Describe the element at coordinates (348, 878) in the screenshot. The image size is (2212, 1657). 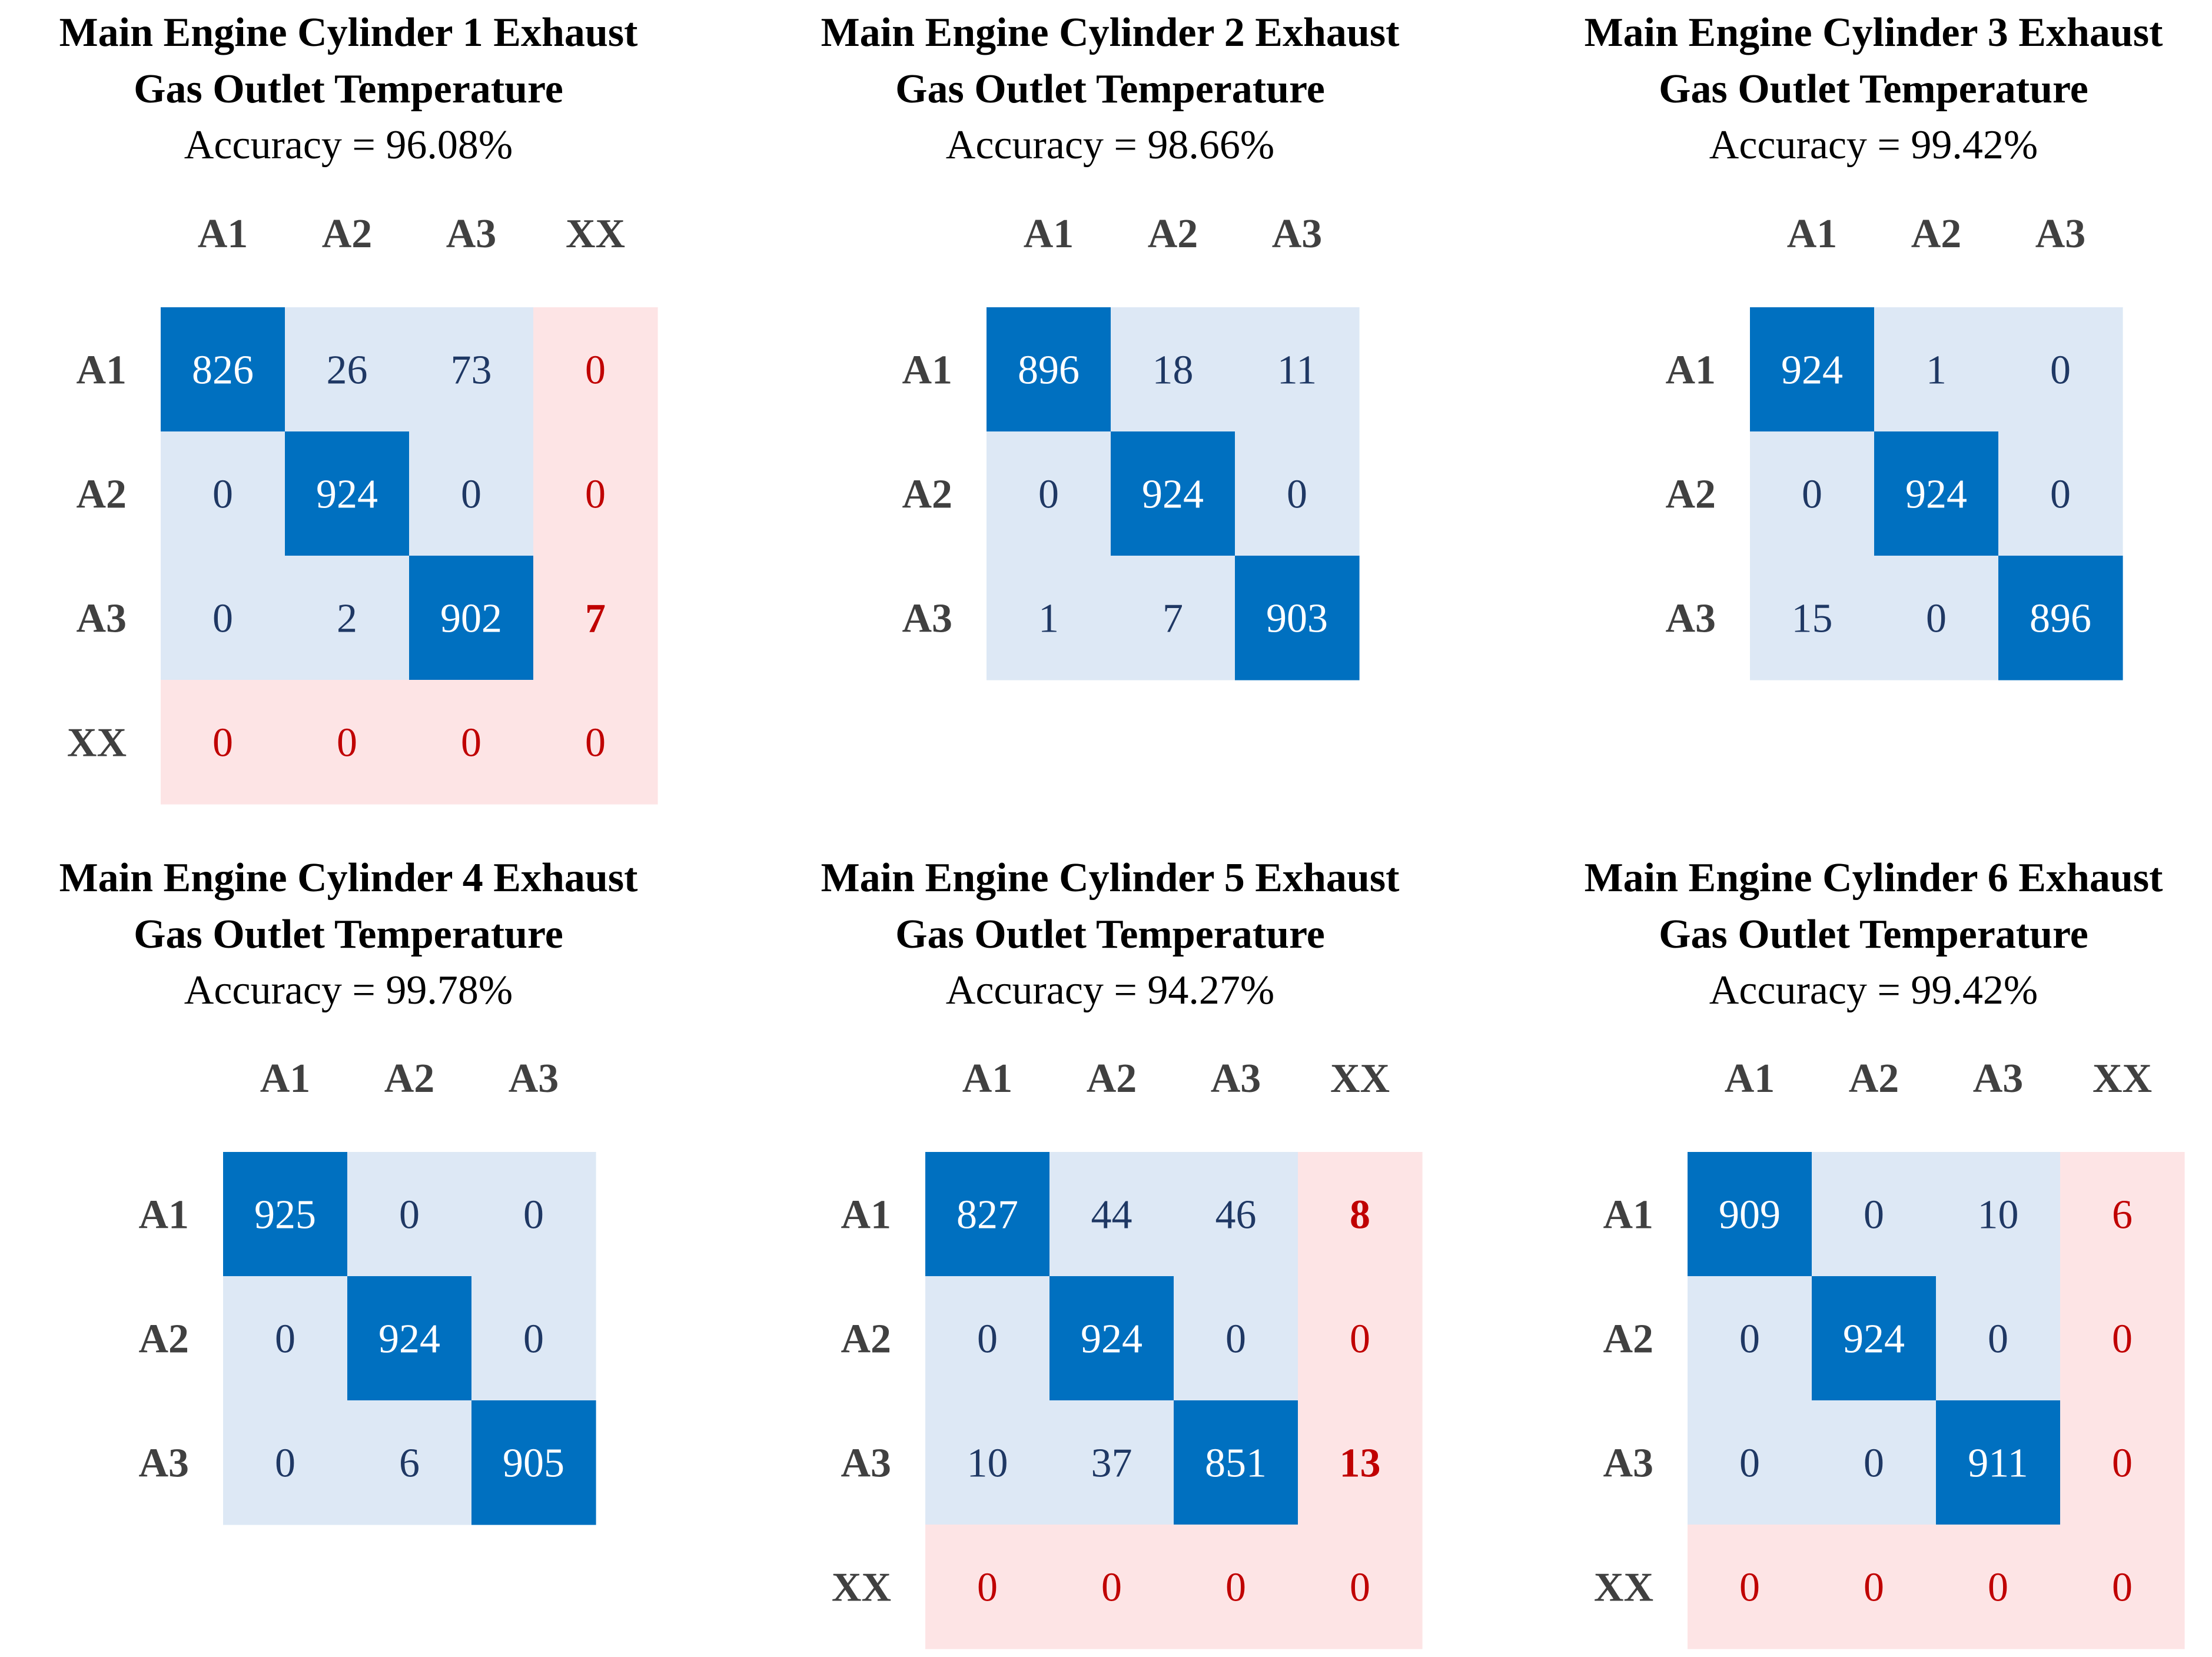
I see `chart-title-line1: Main Engine Cylinder 4 Exhaust` at that location.